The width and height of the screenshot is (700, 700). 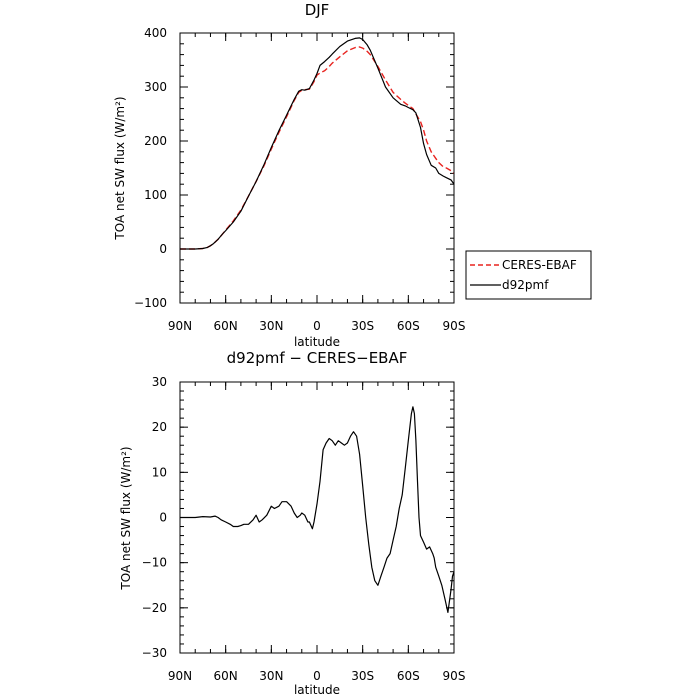 I want to click on top-chart-title: DJF, so click(x=317, y=10).